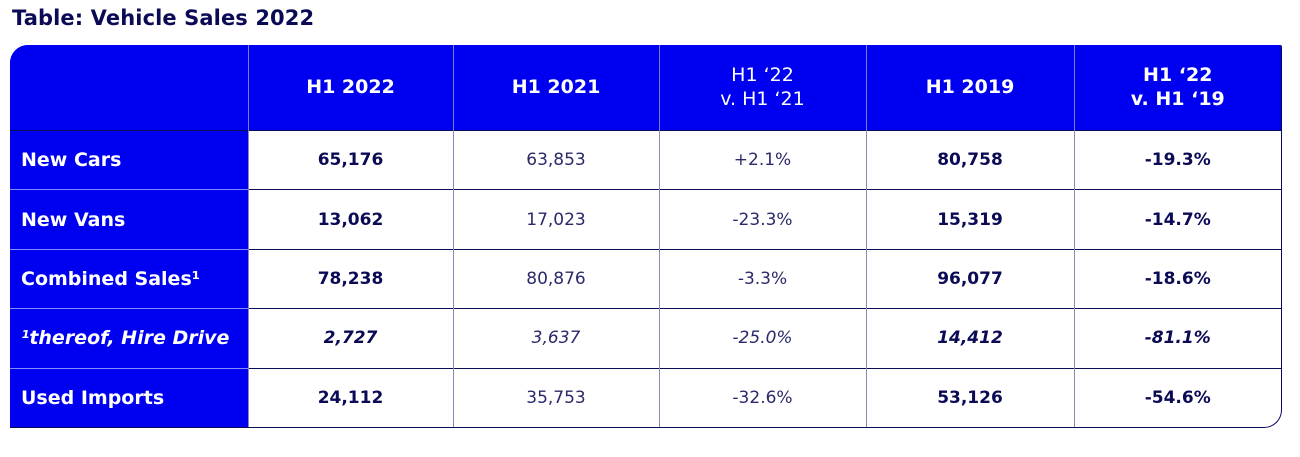 This screenshot has width=1300, height=457. I want to click on row-label: Used Imports, so click(129, 397).